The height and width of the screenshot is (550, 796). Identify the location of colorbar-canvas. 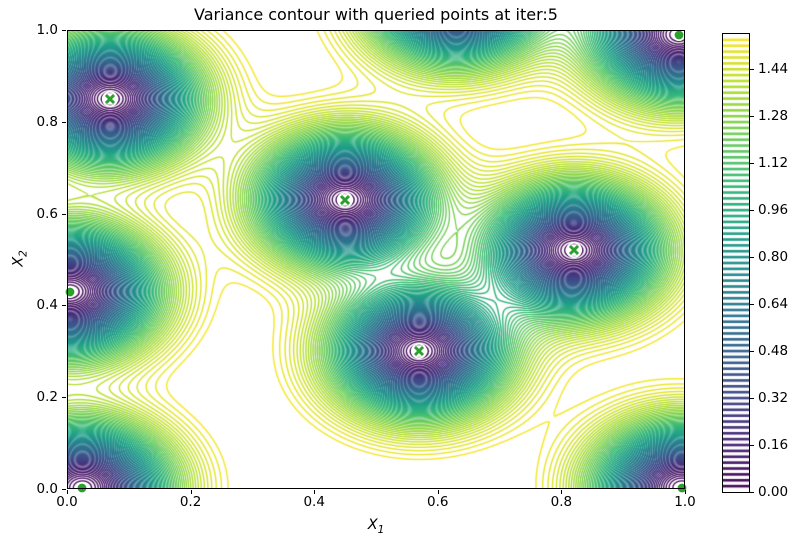
(736, 263).